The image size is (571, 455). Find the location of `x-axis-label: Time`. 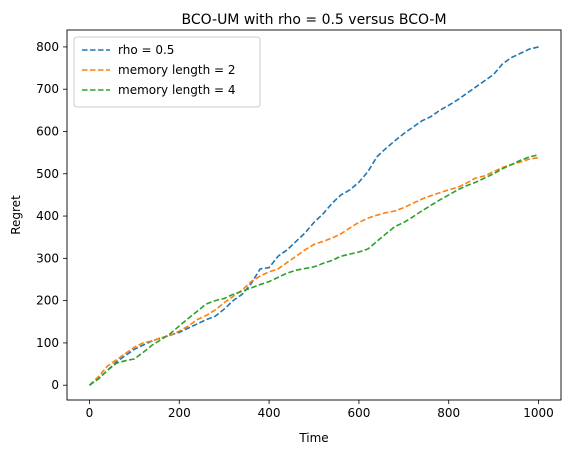

x-axis-label: Time is located at coordinates (313, 438).